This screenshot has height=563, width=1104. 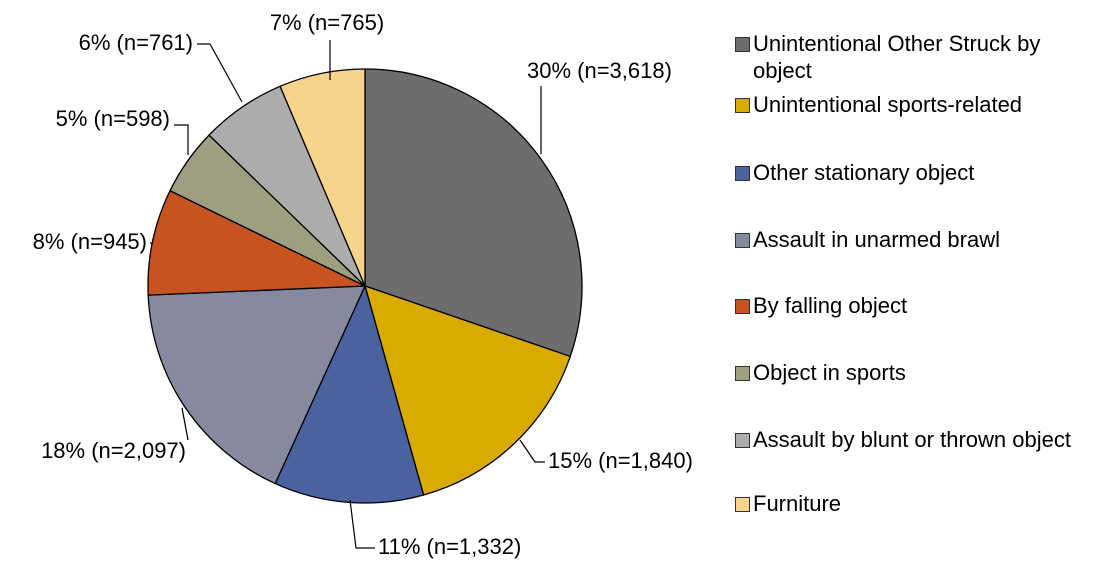 I want to click on legend-entry: Unintentional sports-related, so click(x=917, y=104).